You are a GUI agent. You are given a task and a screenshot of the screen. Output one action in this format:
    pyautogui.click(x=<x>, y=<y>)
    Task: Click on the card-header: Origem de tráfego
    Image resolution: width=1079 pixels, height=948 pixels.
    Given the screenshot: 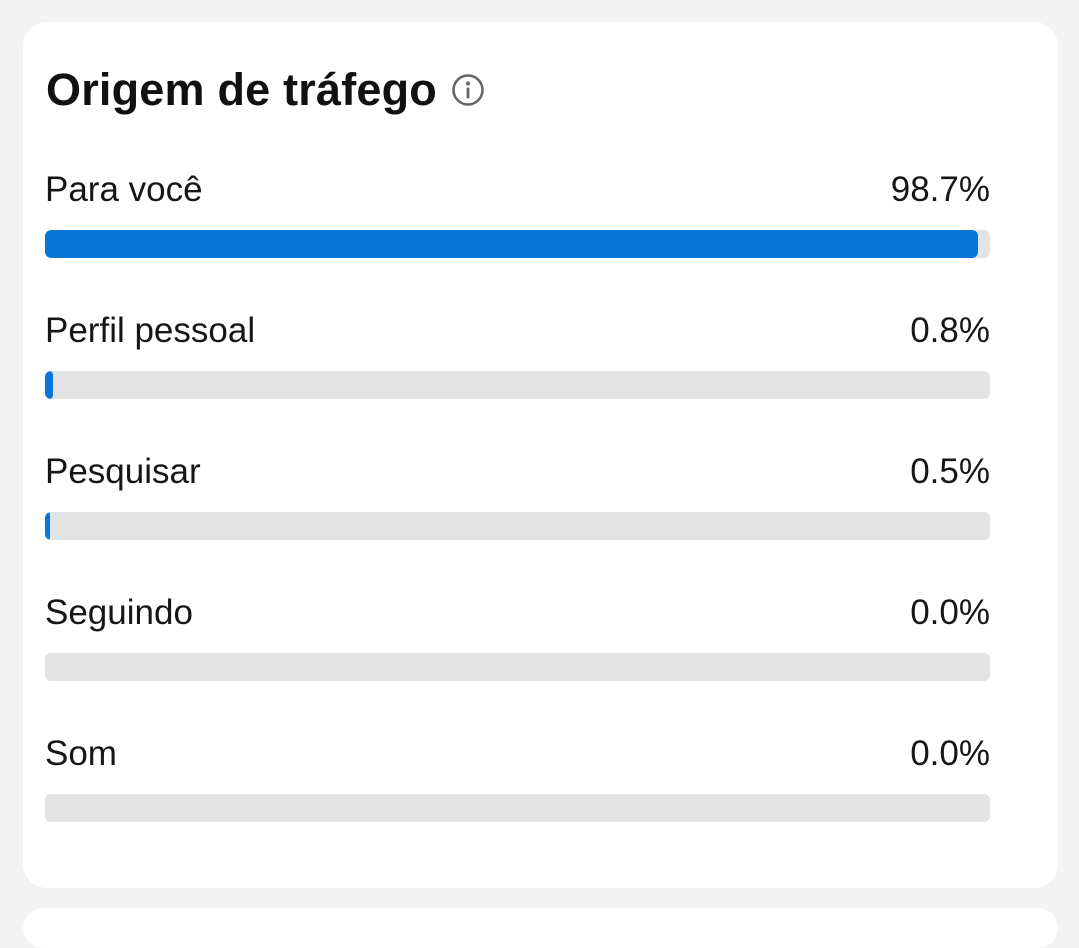 What is the action you would take?
    pyautogui.click(x=265, y=90)
    